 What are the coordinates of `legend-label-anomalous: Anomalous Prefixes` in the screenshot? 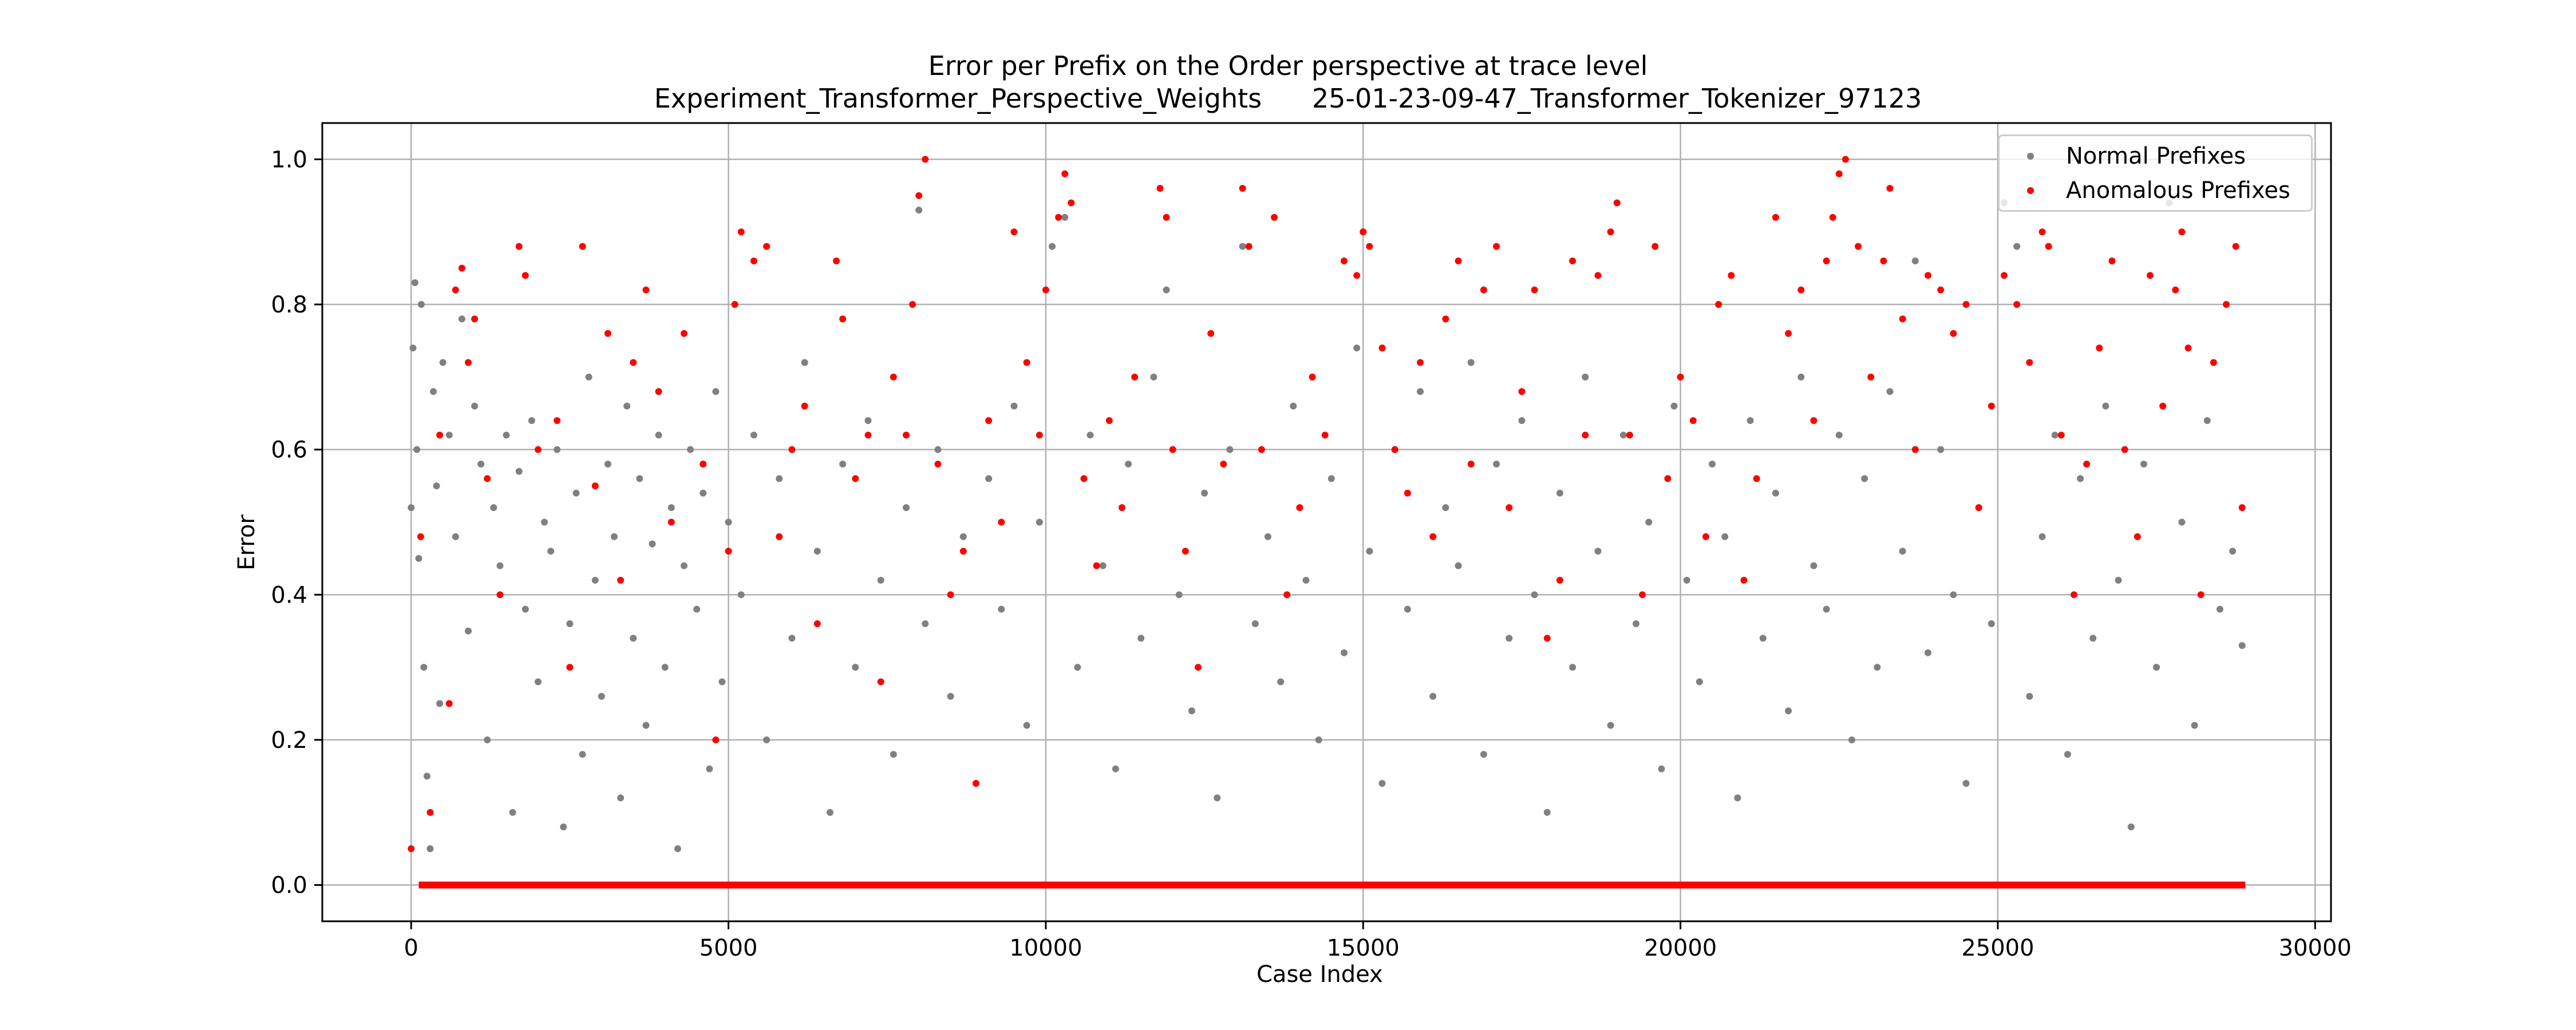 It's located at (2178, 190).